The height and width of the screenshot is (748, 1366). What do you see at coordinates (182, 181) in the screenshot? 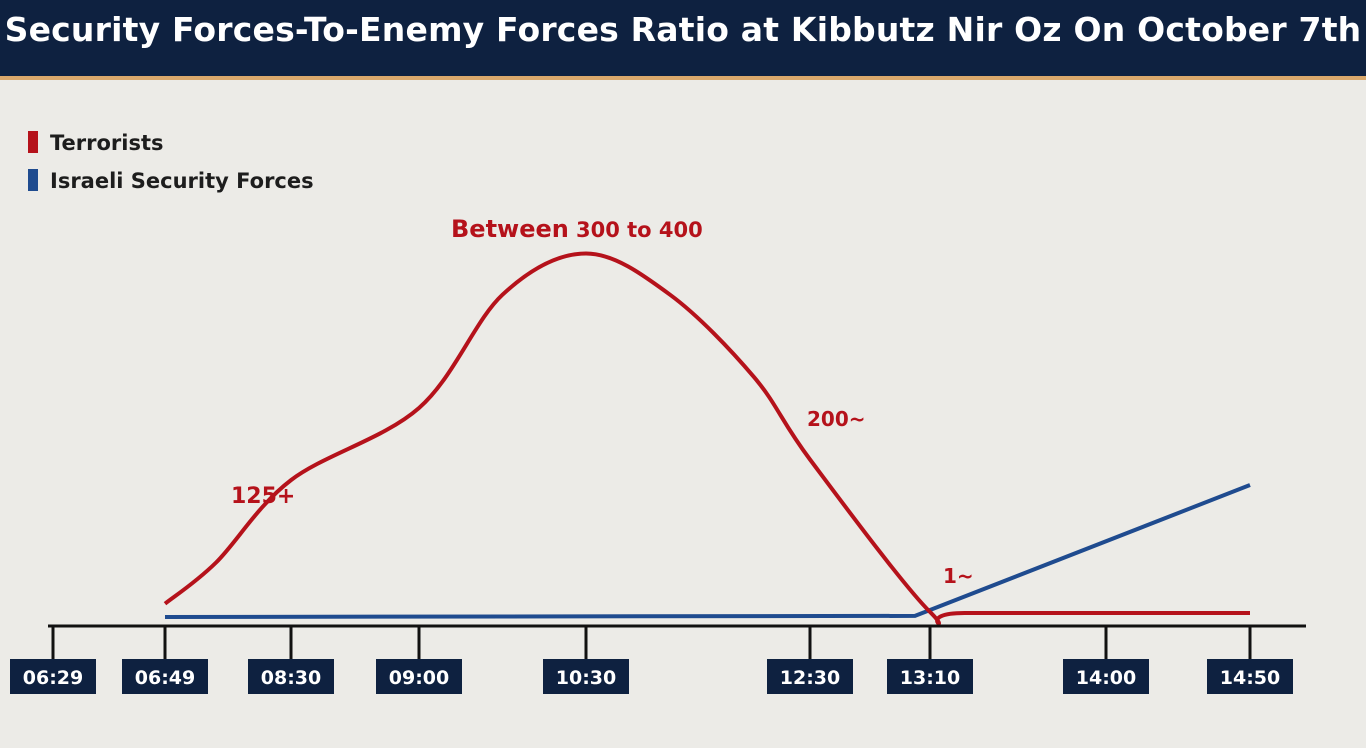
I see `legend-label-security: Israeli Security Forces` at bounding box center [182, 181].